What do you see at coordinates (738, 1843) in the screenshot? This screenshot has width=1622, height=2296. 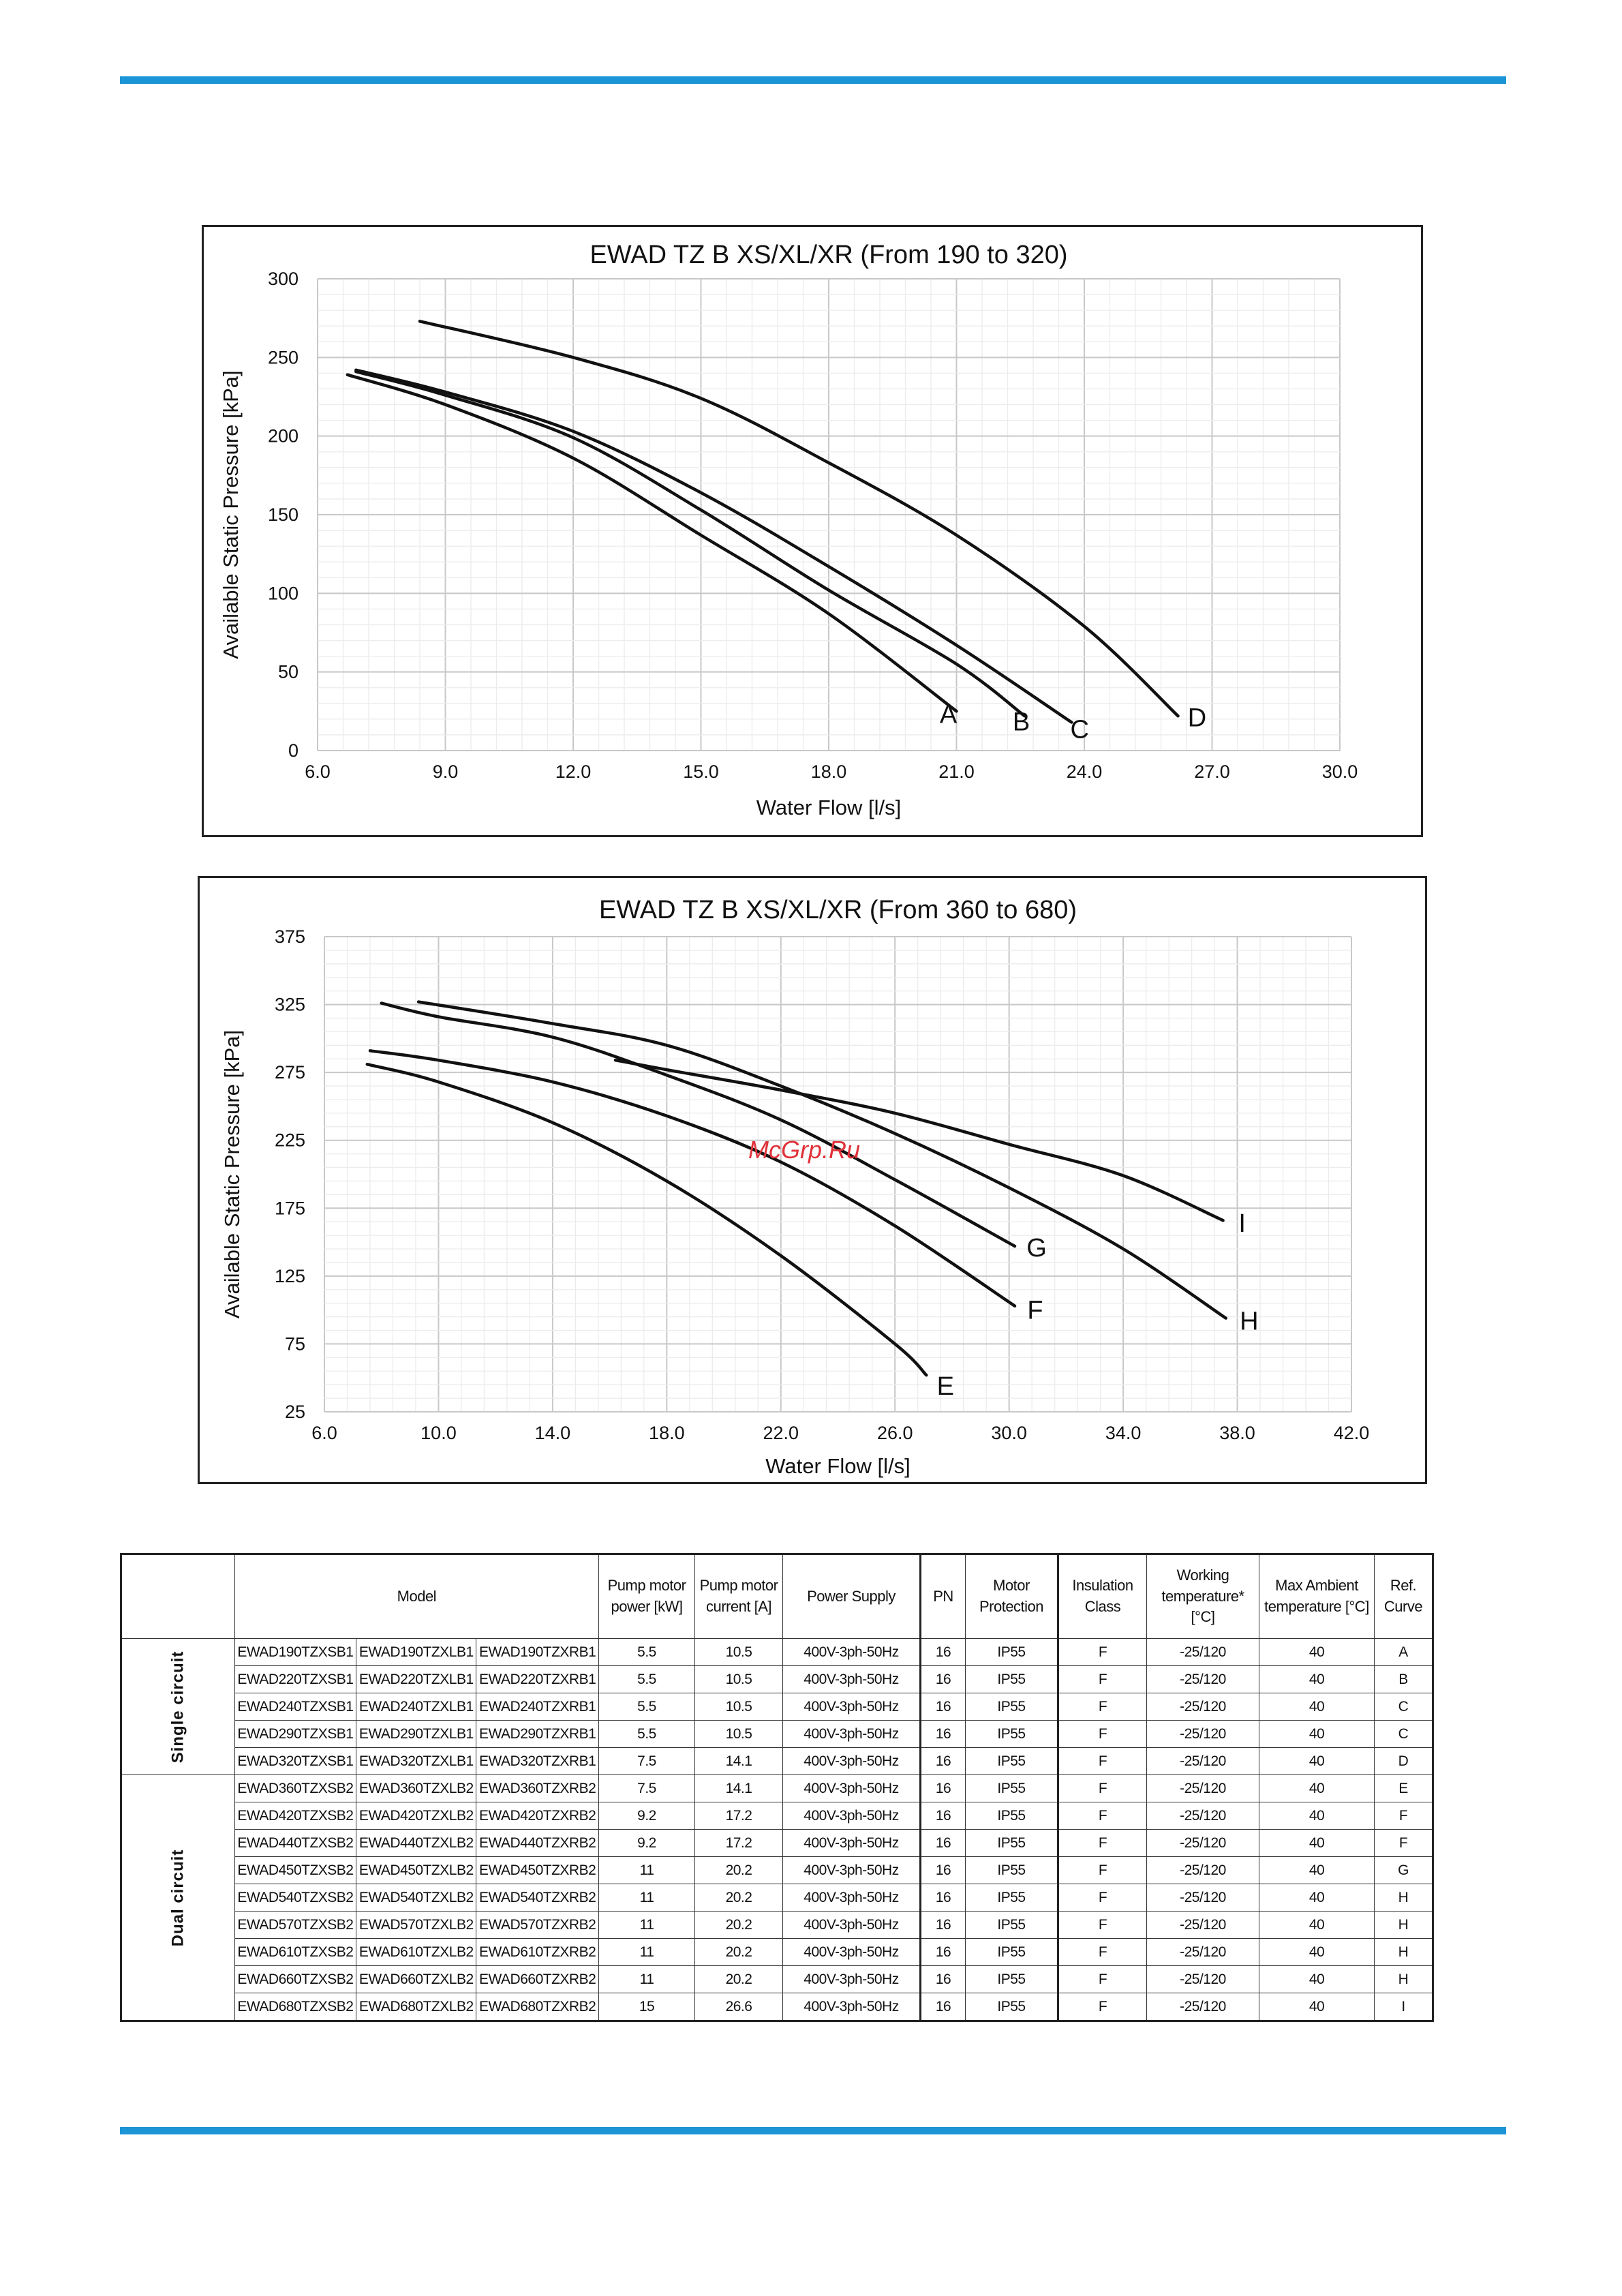 I see `cell-a: 17.2` at bounding box center [738, 1843].